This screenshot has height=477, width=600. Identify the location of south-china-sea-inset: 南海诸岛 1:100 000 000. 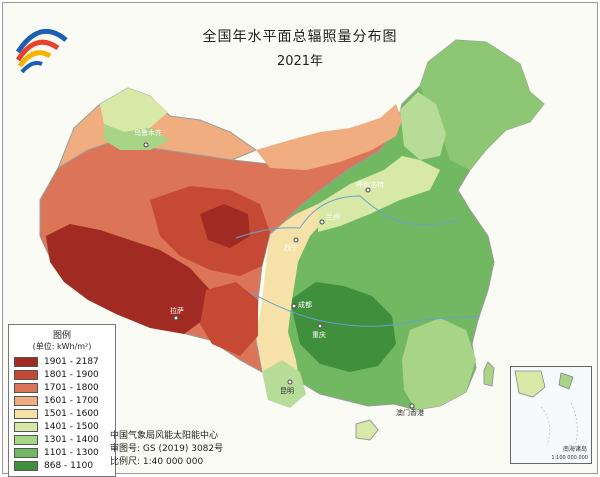
(551, 415).